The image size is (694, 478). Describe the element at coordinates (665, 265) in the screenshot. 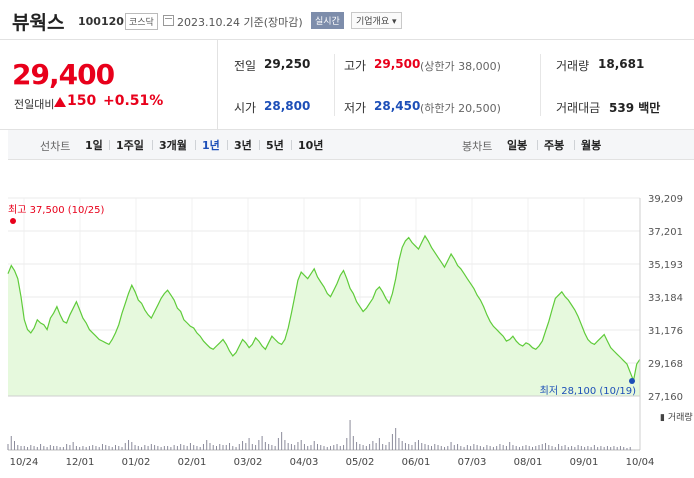

I see `y-tick-label: 35,193` at that location.